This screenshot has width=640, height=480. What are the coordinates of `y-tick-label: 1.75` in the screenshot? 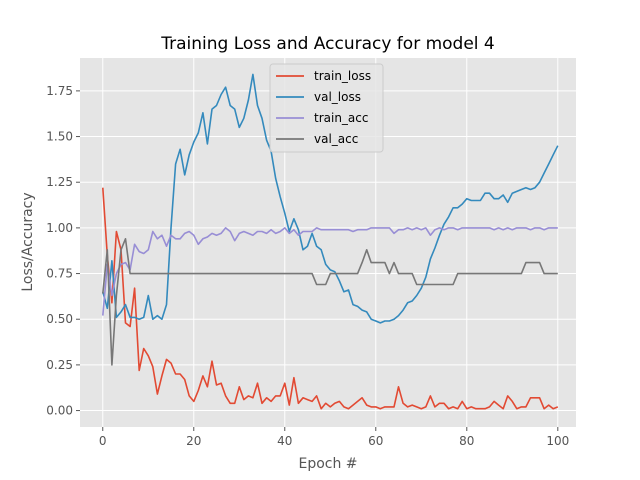 It's located at (59, 91).